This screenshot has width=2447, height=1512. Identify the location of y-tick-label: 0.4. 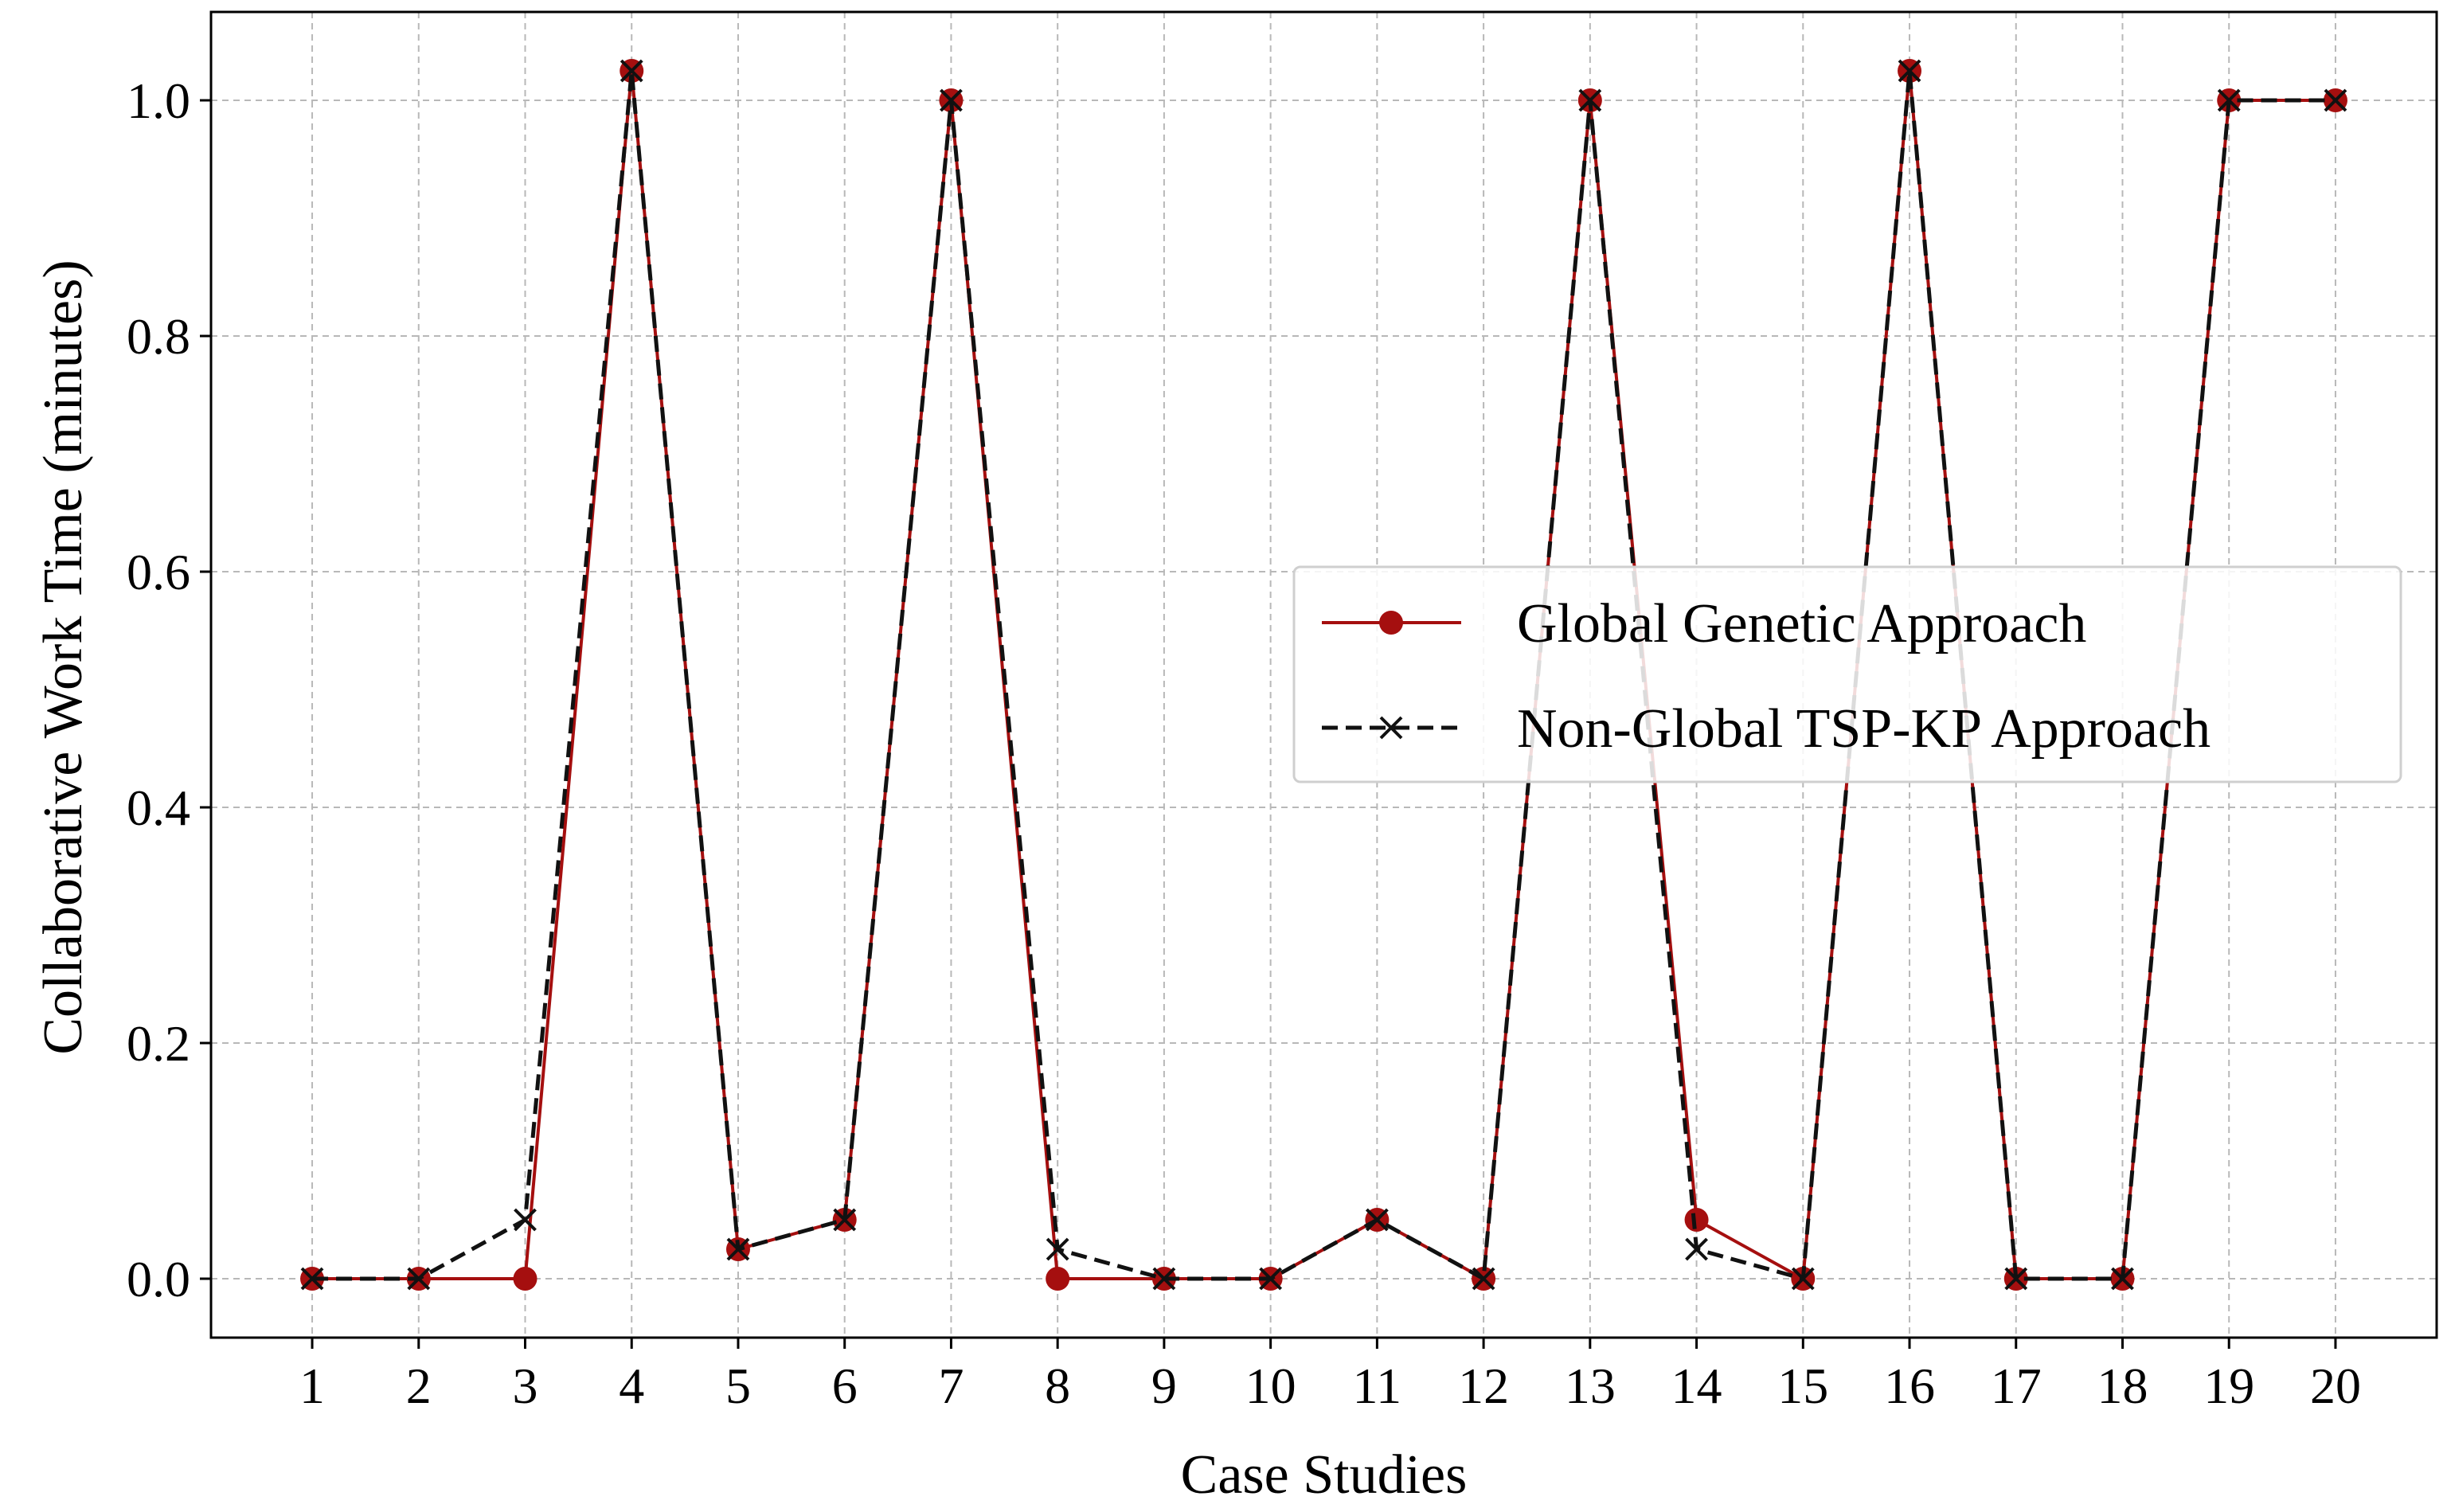
(158, 807).